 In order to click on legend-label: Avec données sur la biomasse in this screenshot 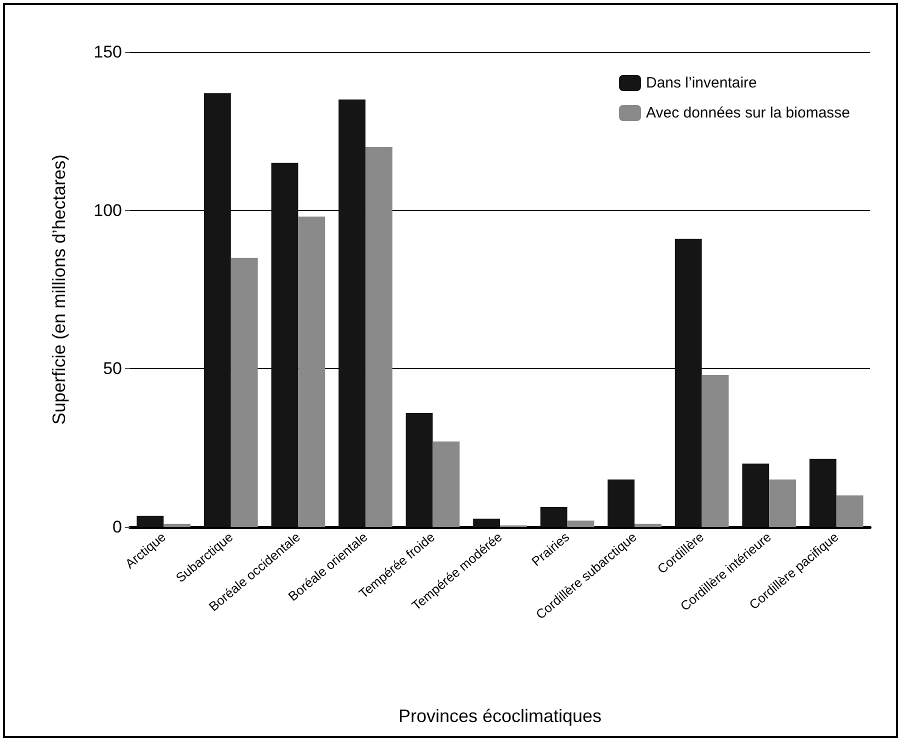, I will do `click(748, 113)`.